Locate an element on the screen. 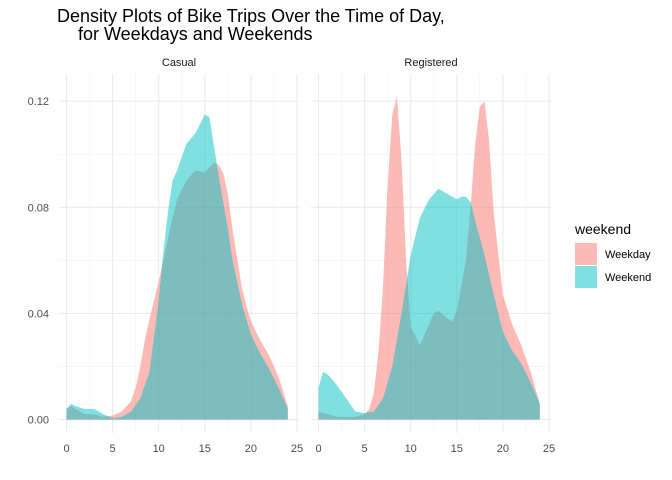  legend: weekend Weekday Weekend is located at coordinates (612, 254).